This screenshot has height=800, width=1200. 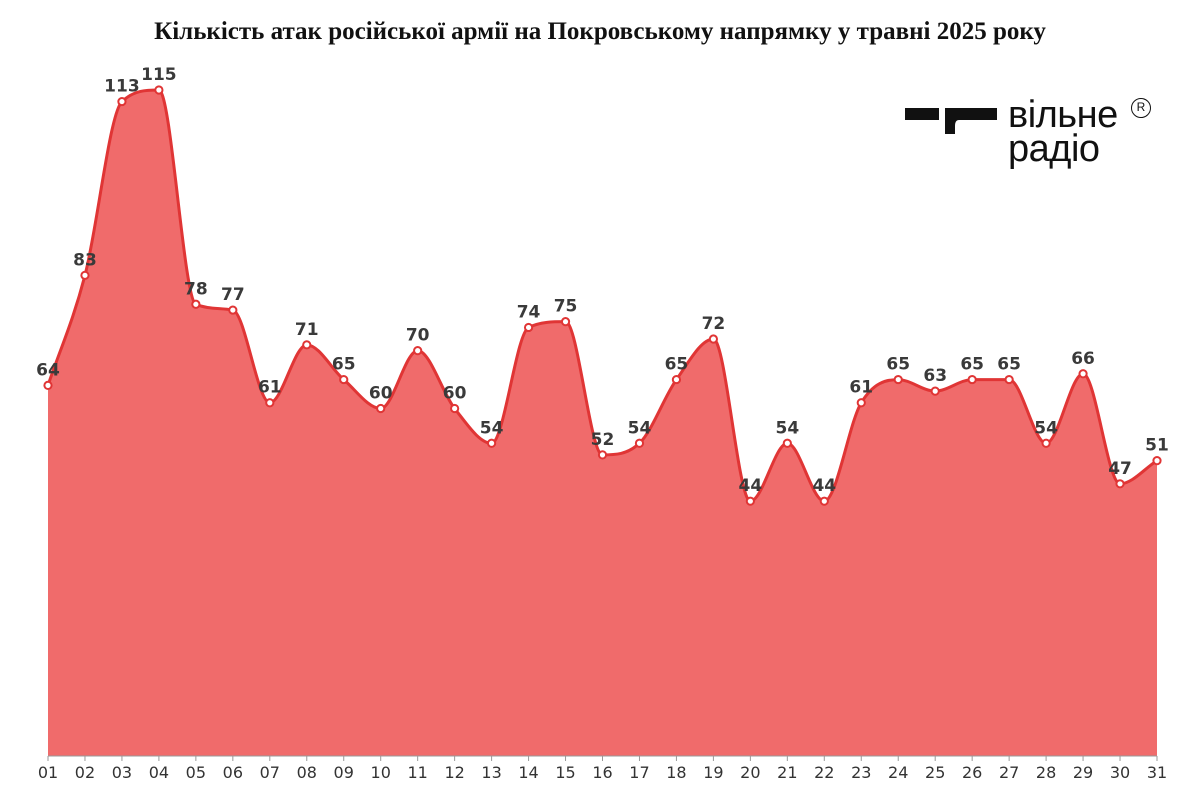 I want to click on x-tick-label: 28, so click(x=1046, y=772).